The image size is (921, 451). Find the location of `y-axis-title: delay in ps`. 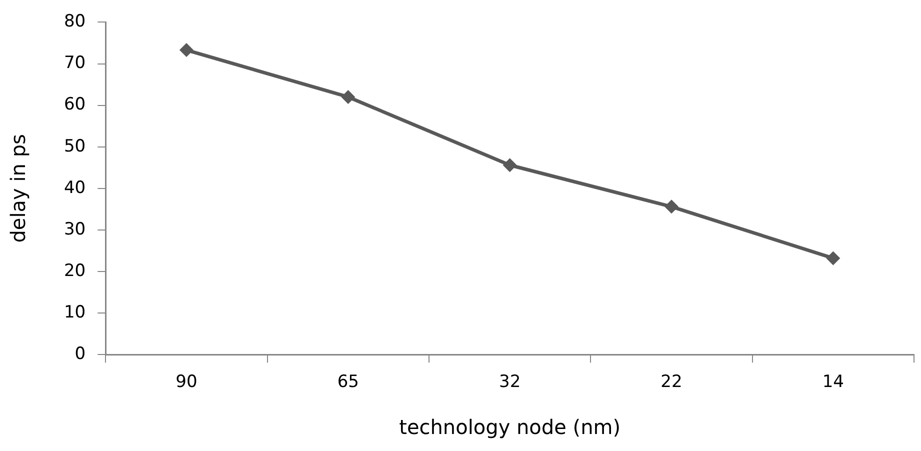

y-axis-title: delay in ps is located at coordinates (18, 188).